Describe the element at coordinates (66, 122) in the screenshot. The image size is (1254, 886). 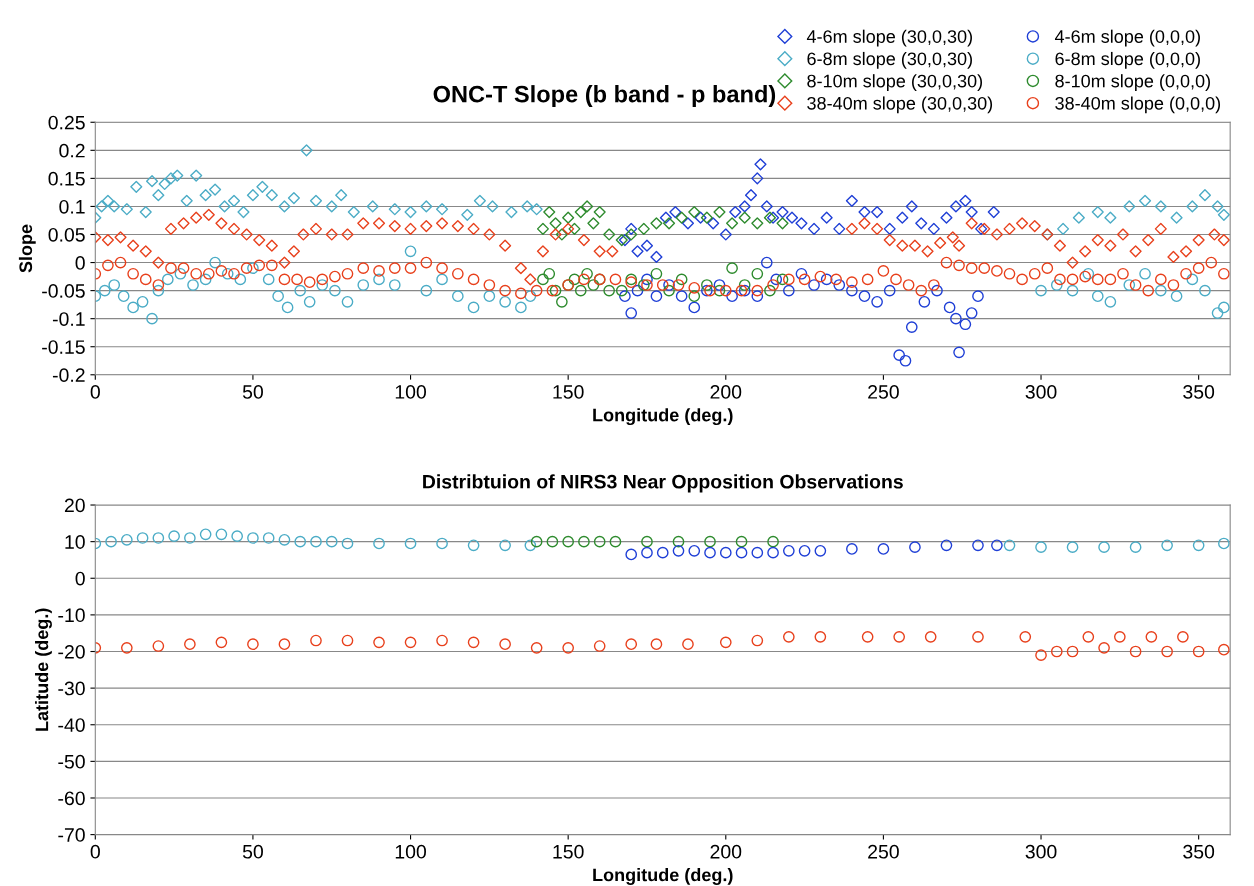
I see `y-tick-label: 0.25` at that location.